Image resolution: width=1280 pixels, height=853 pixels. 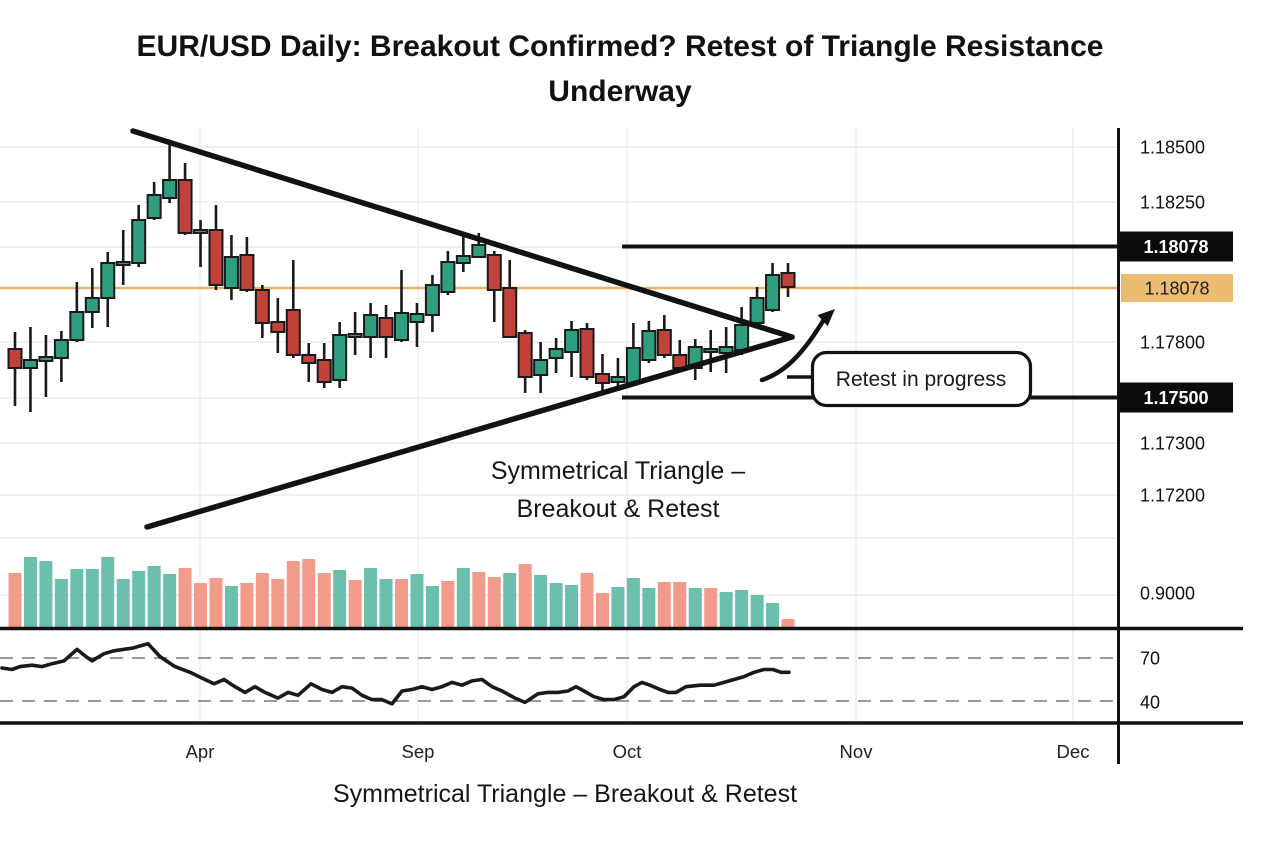 I want to click on triangle-pattern-label-line2: Breakout & Retest, so click(x=618, y=509).